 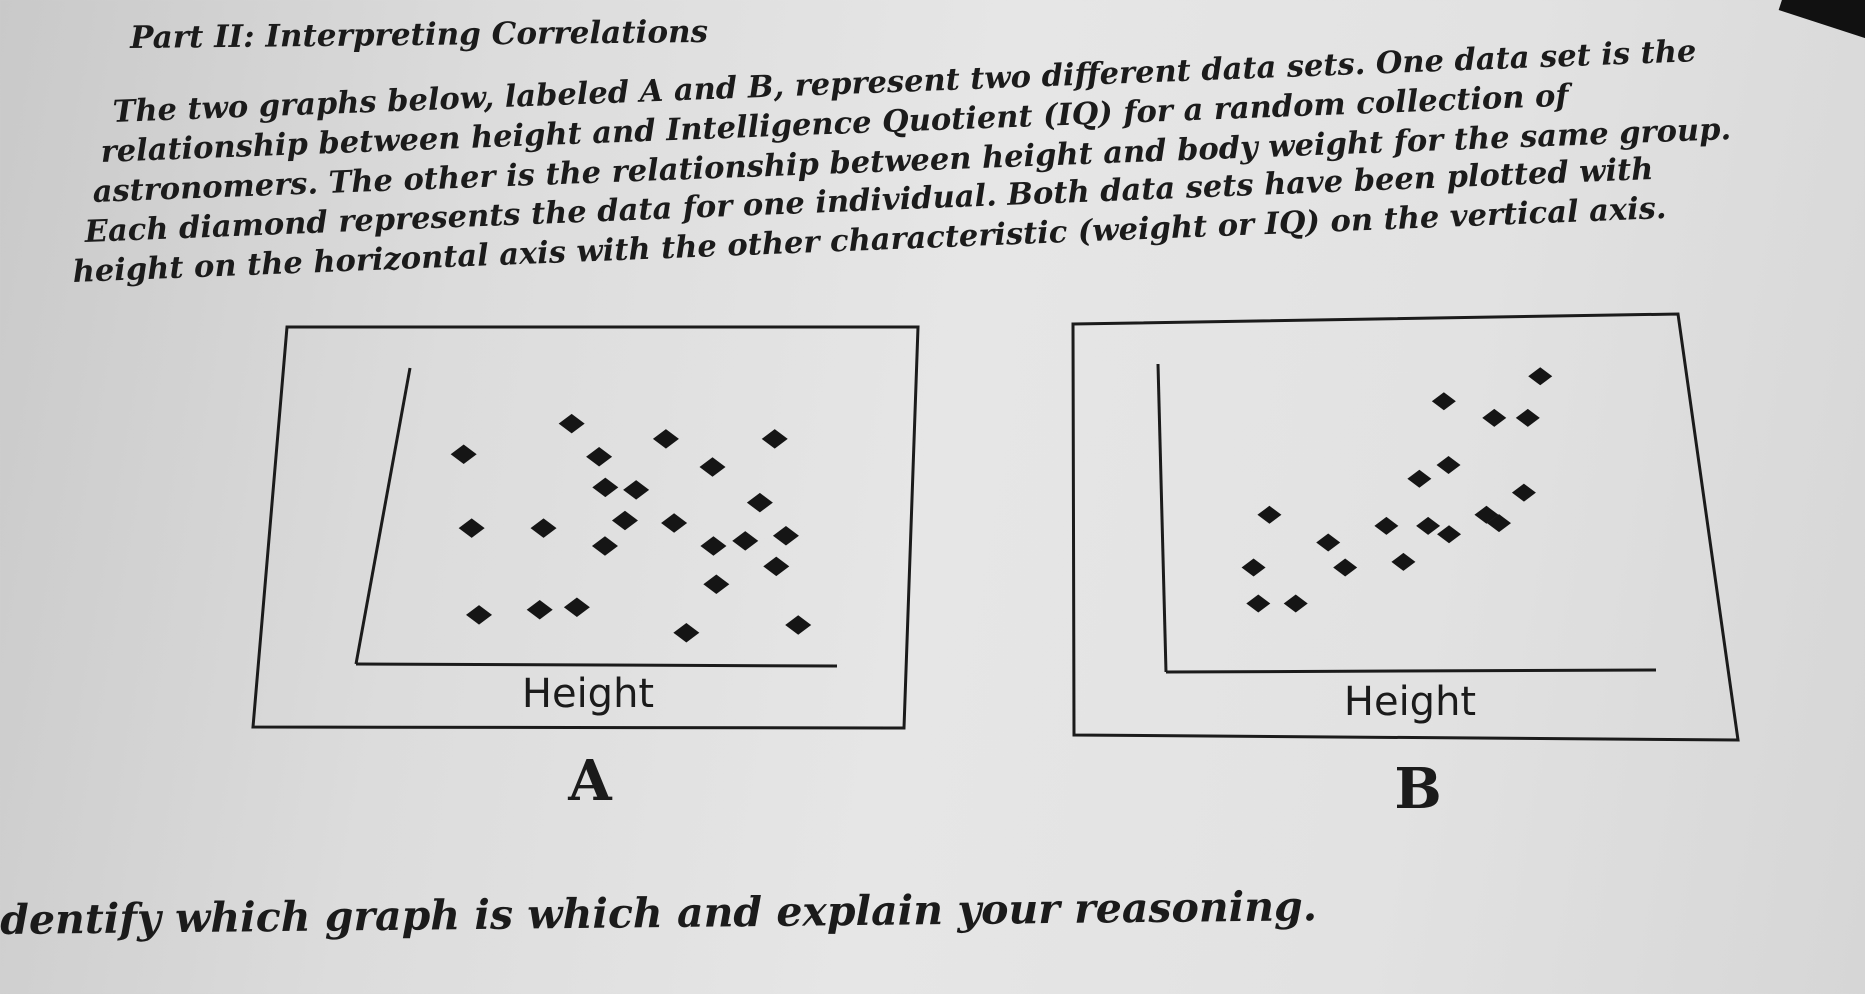 I want to click on chart-a-y-axis, so click(x=383, y=516).